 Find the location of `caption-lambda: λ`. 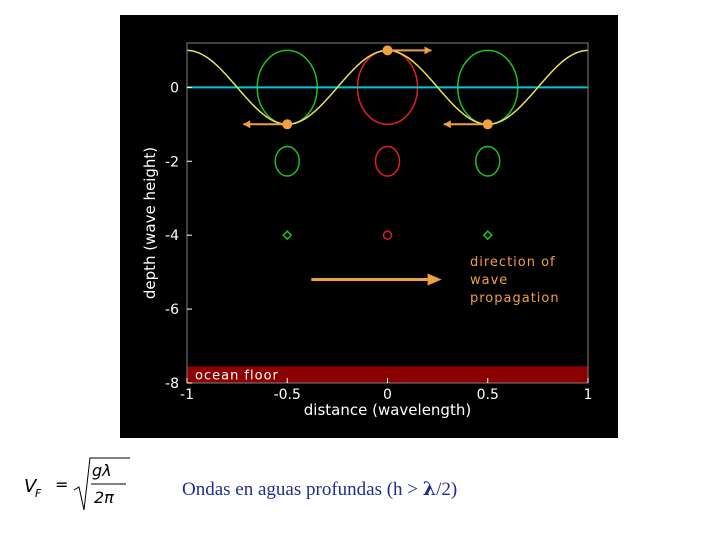

caption-lambda: λ is located at coordinates (429, 489).